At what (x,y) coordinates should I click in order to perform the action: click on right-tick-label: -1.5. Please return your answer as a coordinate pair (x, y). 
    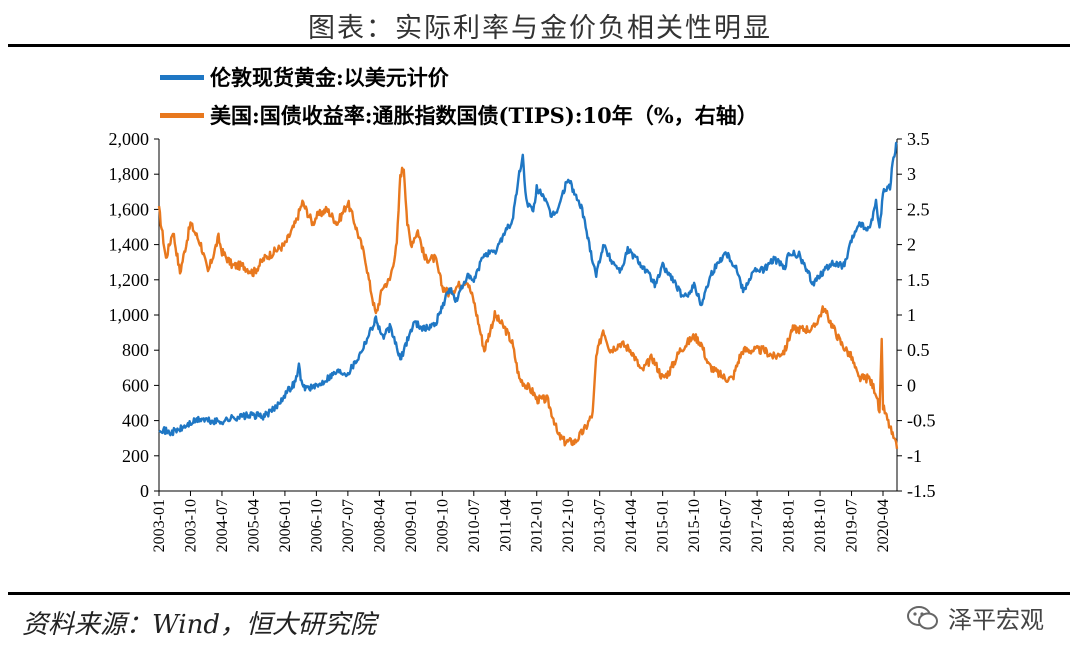
    Looking at the image, I should click on (921, 491).